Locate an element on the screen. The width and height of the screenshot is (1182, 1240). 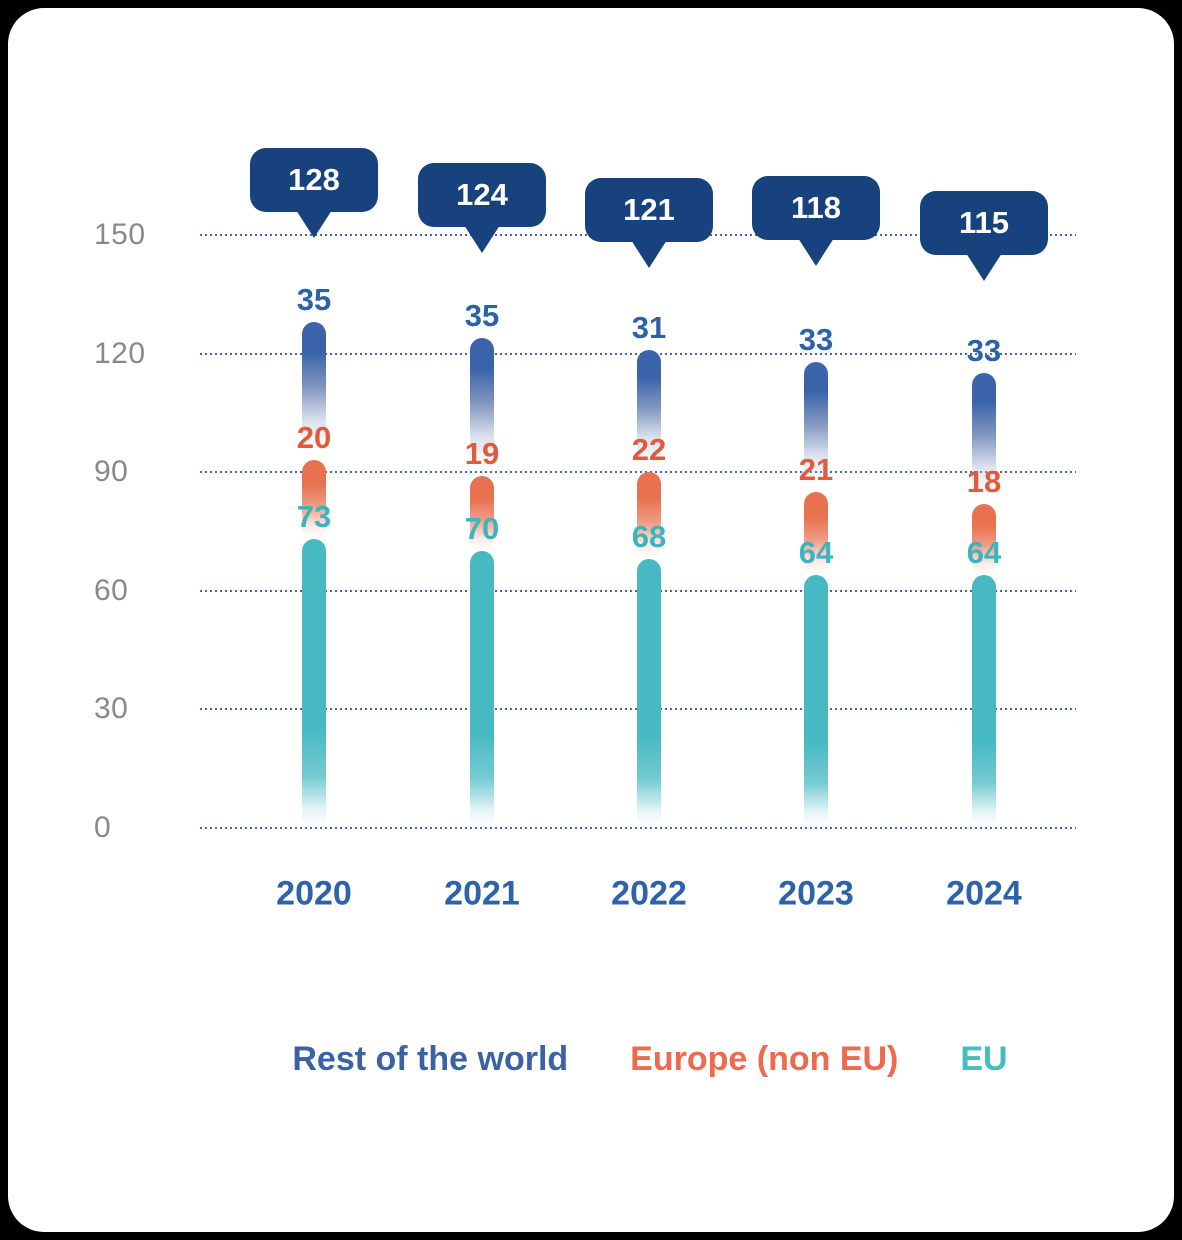
chart-legend: Rest of the world Europe (non EU) EU is located at coordinates (624, 1059).